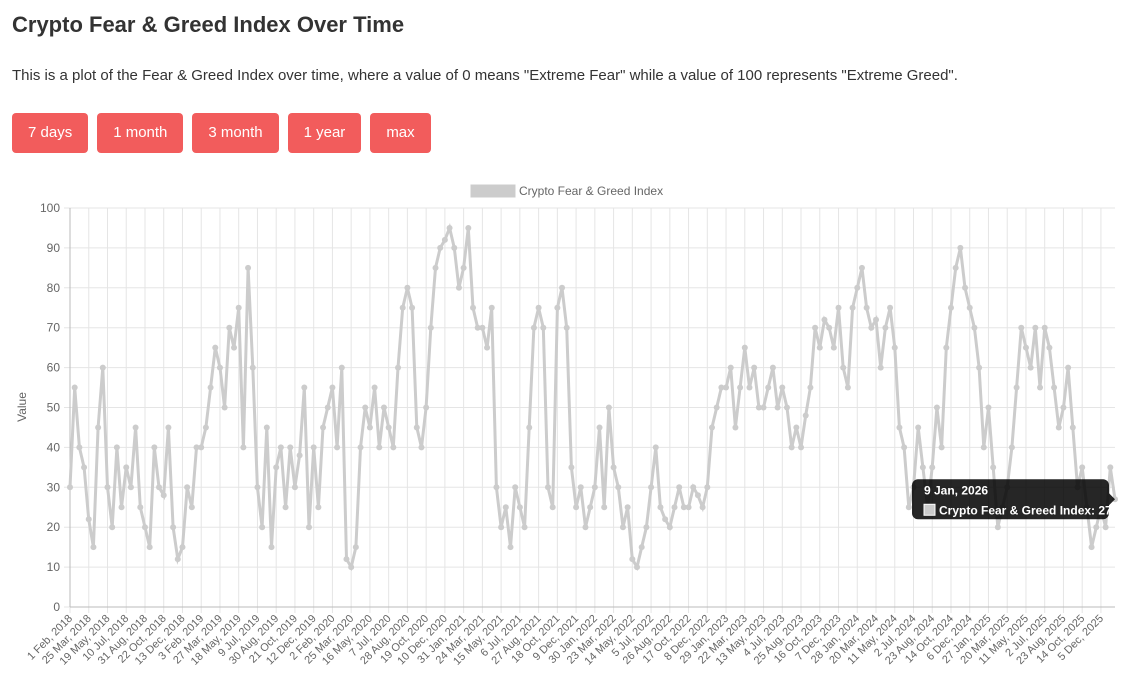 The height and width of the screenshot is (692, 1128). Describe the element at coordinates (50, 133) in the screenshot. I see `range-button: 7 days` at that location.